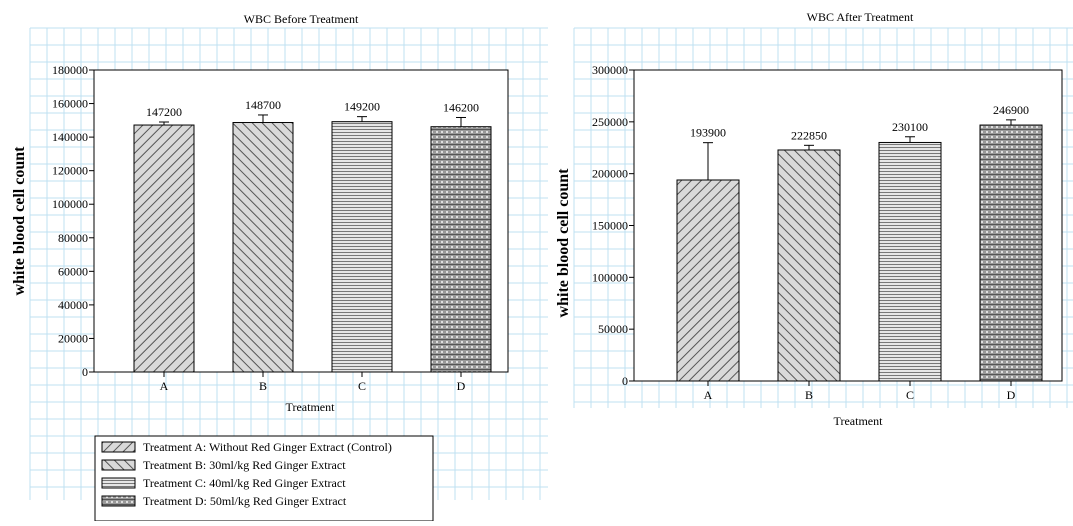  I want to click on legend-label: Treatment D: 50ml/kg Red Ginger Extract, so click(245, 501).